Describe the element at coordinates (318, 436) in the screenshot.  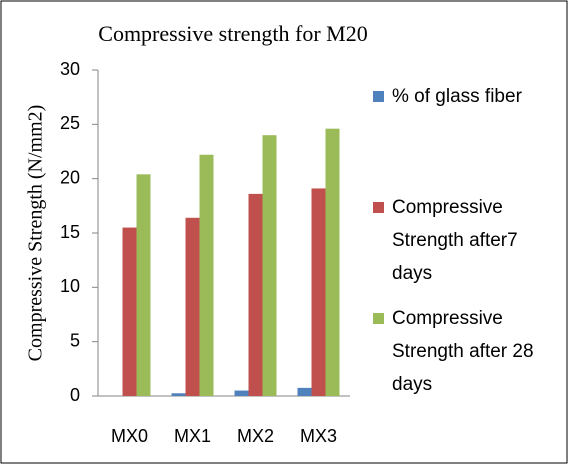
I see `x-tick-label: MX3` at that location.